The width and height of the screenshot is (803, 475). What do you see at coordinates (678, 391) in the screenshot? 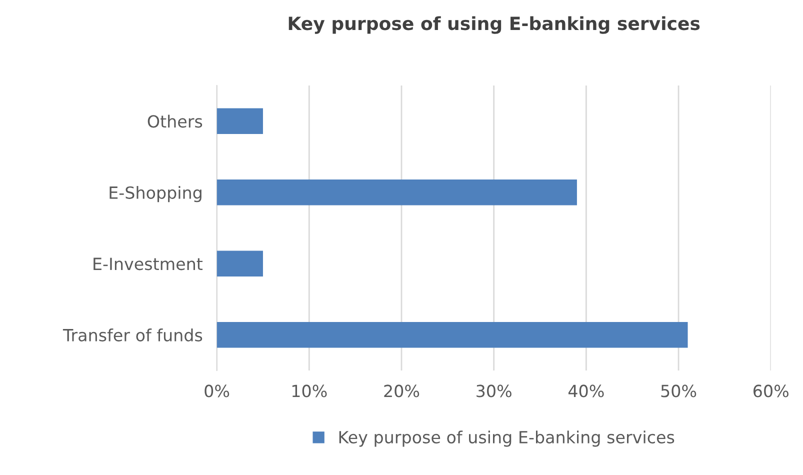
I see `x-tick-label: 50%` at bounding box center [678, 391].